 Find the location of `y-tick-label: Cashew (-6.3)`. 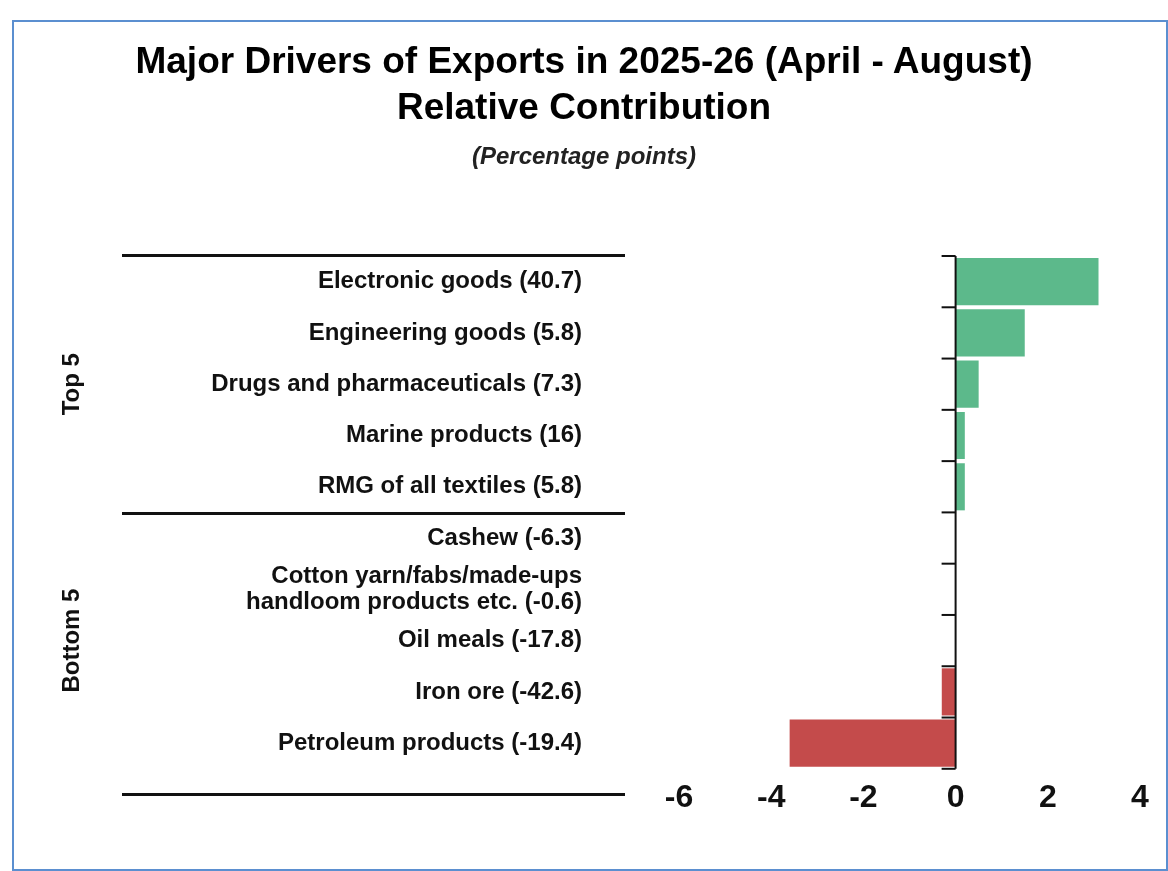

y-tick-label: Cashew (-6.3) is located at coordinates (504, 536).